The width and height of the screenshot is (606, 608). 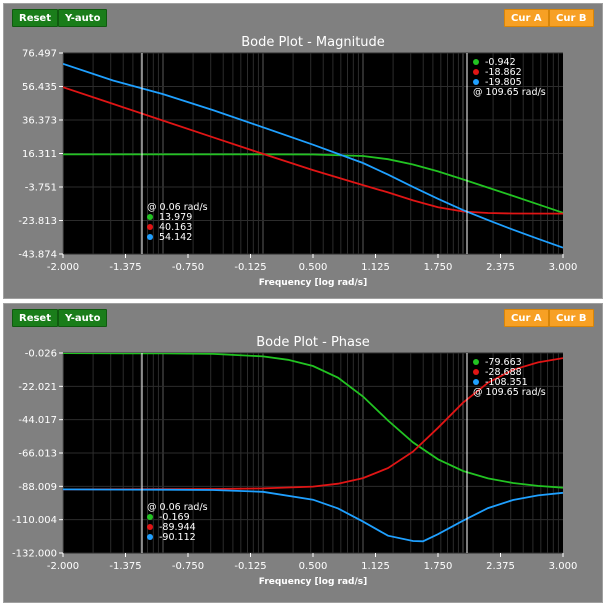 I want to click on y-tick-label: -3.751, so click(x=41, y=188).